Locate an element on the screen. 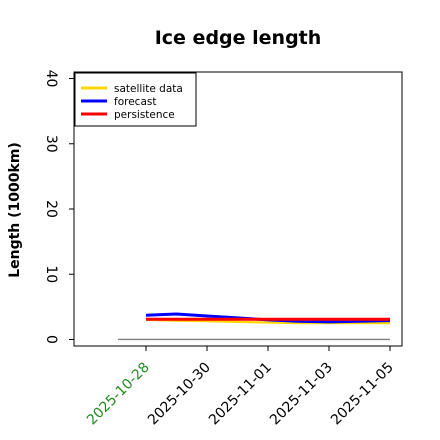  y-tick-label: 0 is located at coordinates (51, 339).